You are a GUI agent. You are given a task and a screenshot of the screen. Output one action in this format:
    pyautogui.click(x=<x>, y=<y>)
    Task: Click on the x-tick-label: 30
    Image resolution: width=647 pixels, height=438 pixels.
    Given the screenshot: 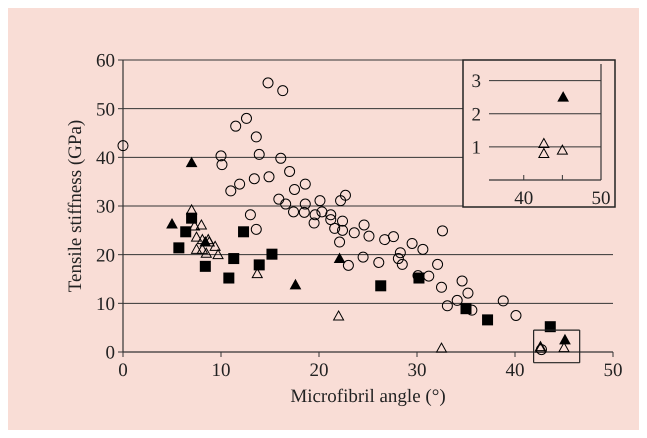 What is the action you would take?
    pyautogui.click(x=417, y=370)
    